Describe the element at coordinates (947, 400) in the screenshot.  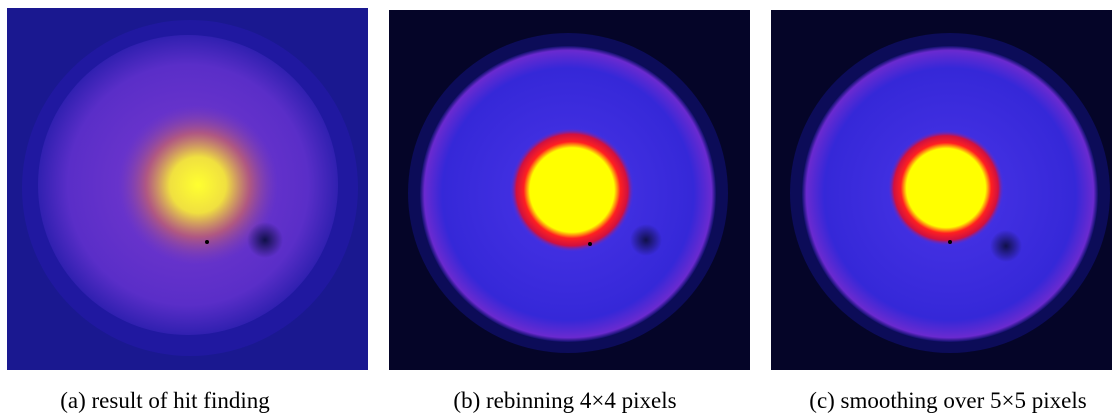
I see `caption: (c) smoothing over 5×5 pixels` at that location.